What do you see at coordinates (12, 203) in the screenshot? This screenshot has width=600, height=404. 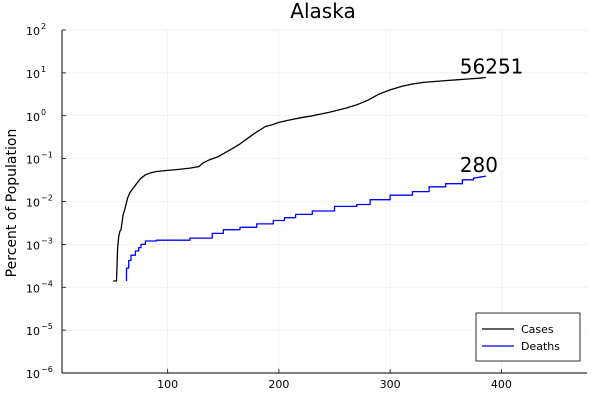 I see `y-axis-label: Percent of Population` at bounding box center [12, 203].